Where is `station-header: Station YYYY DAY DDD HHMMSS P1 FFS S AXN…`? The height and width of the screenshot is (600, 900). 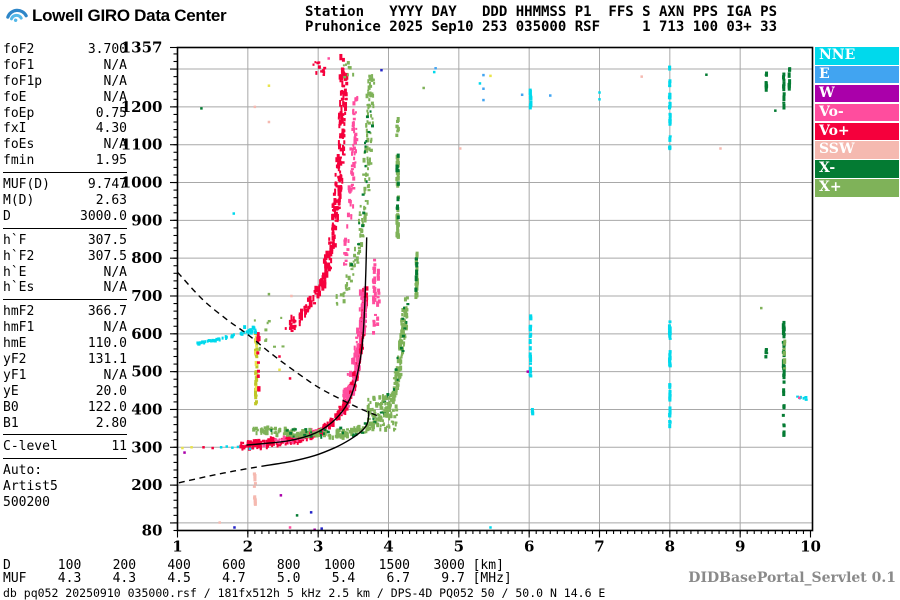 station-header: Station YYYY DAY DDD HHMMSS P1 FFS S AXN… is located at coordinates (541, 20).